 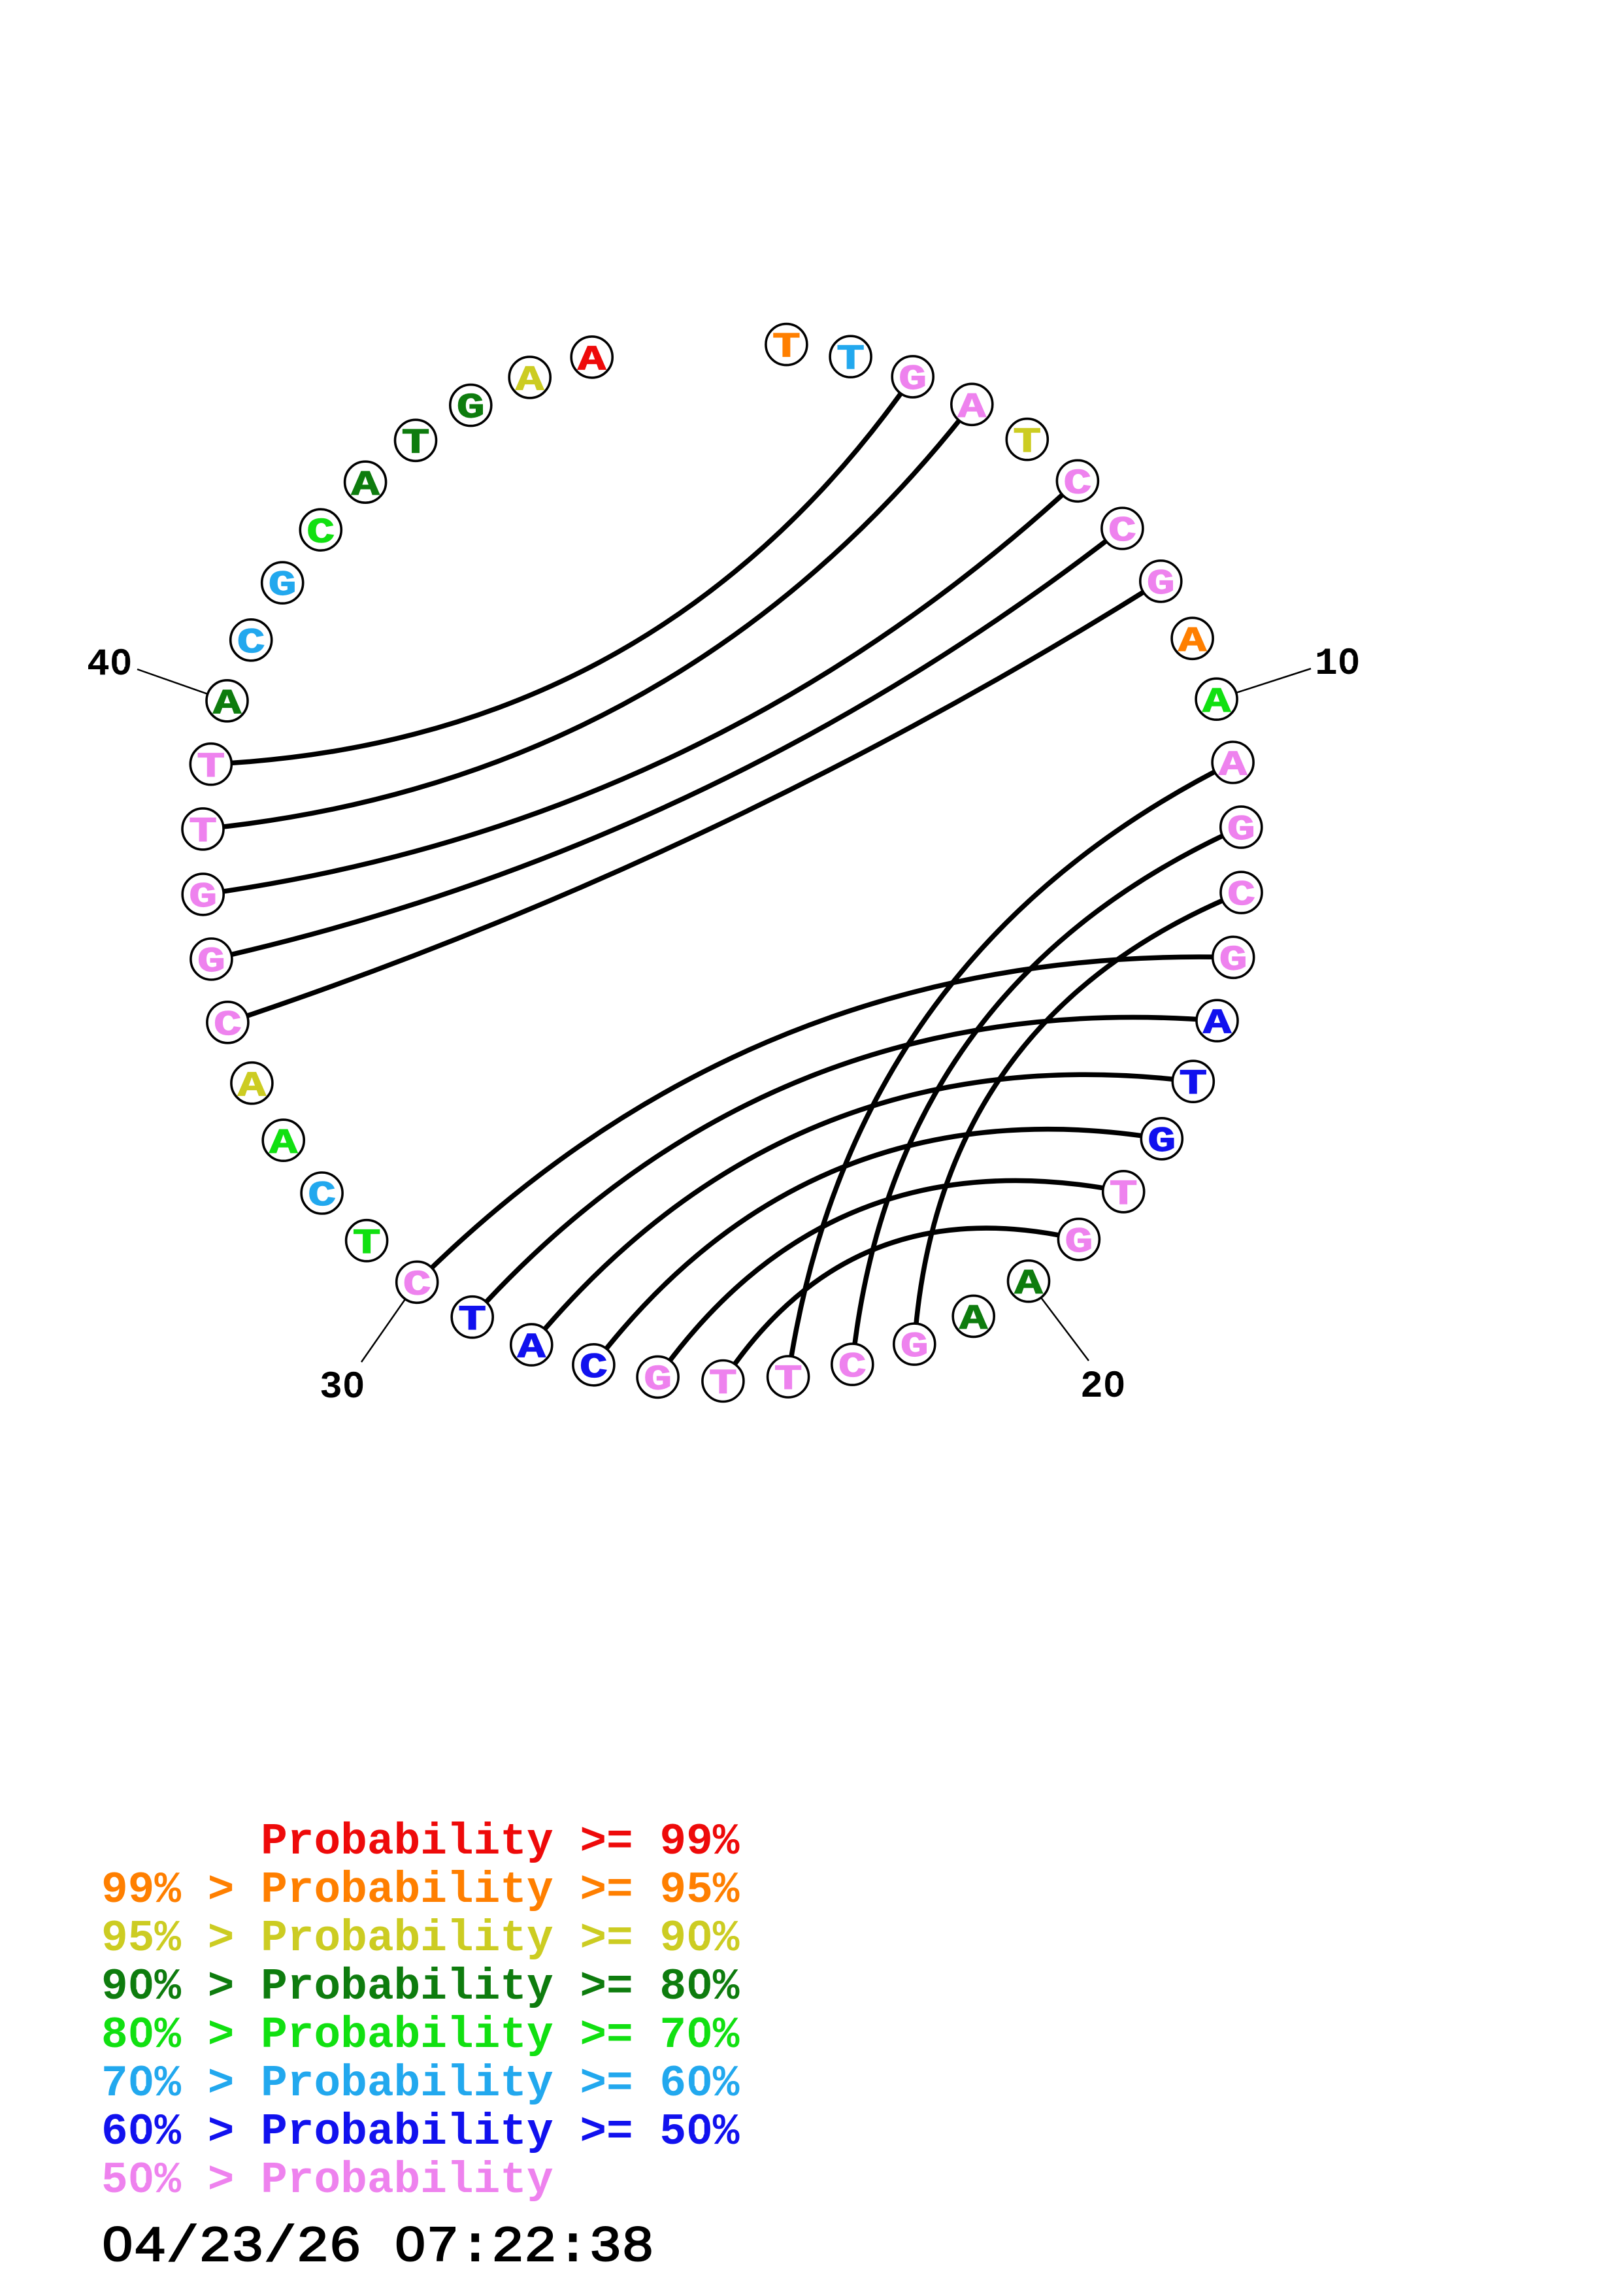 What do you see at coordinates (327, 2181) in the screenshot?
I see `svg-text: 50% > Probability` at bounding box center [327, 2181].